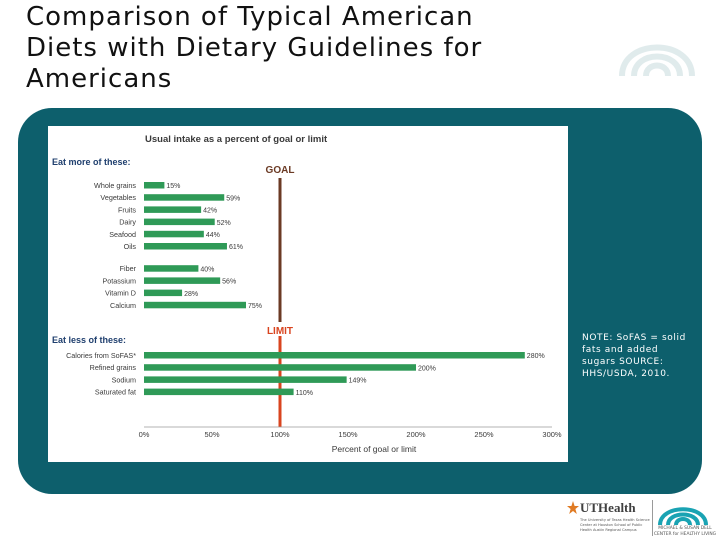  What do you see at coordinates (224, 223) in the screenshot?
I see `data-label: 52%` at bounding box center [224, 223].